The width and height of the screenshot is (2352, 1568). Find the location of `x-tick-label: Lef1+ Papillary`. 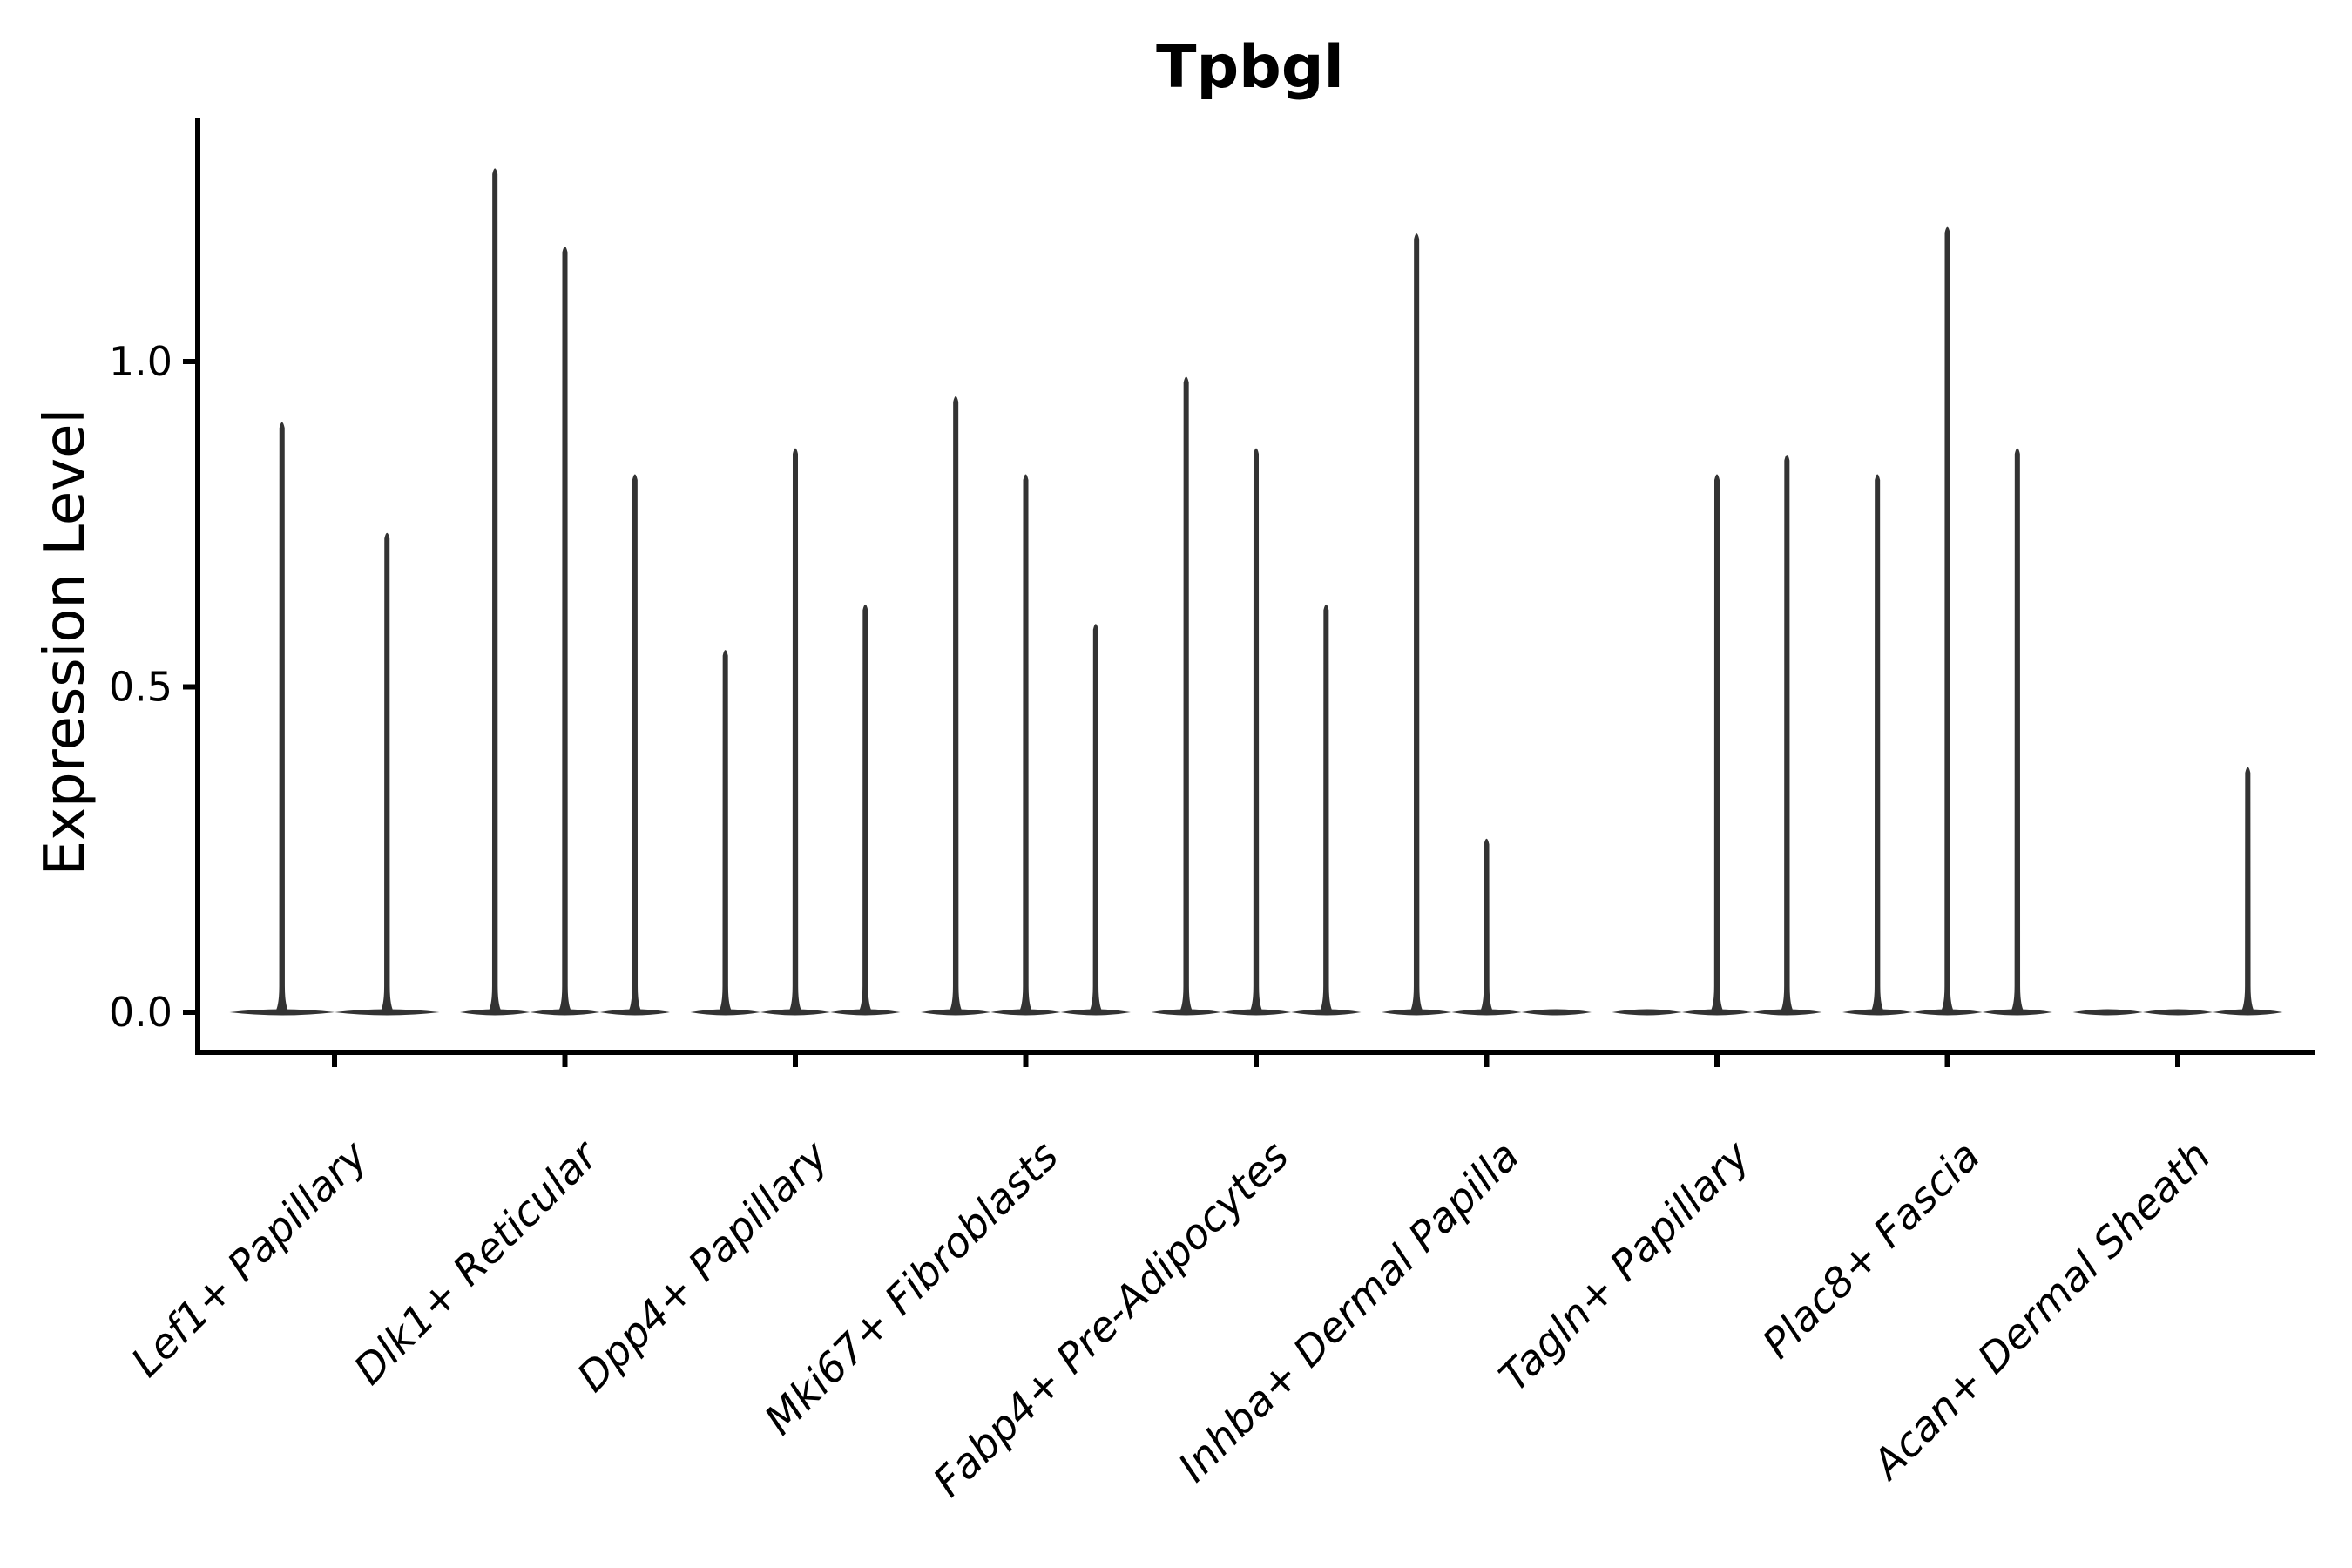

x-tick-label: Lef1+ Papillary is located at coordinates (250, 1260).